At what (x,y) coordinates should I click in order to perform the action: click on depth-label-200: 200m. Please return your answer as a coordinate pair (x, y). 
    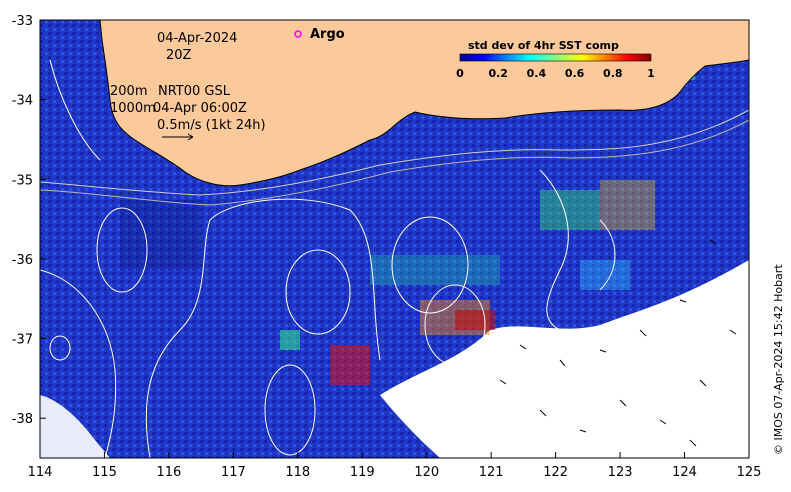
    Looking at the image, I should click on (128, 91).